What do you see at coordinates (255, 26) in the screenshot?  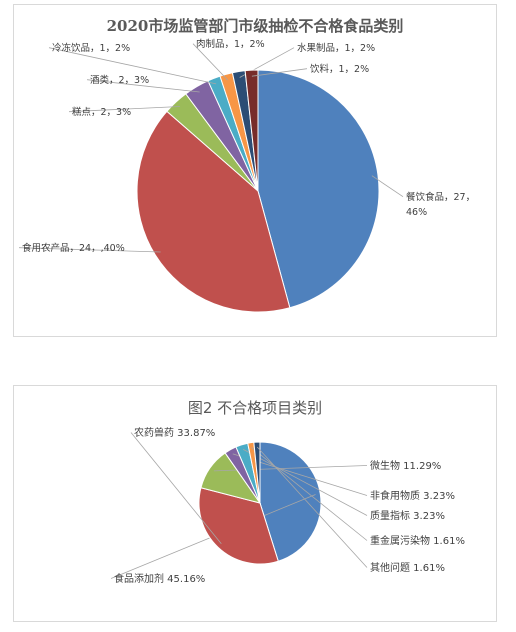 I see `chart-1-title: 2020市场监管部门市级抽检不合格食品类别` at bounding box center [255, 26].